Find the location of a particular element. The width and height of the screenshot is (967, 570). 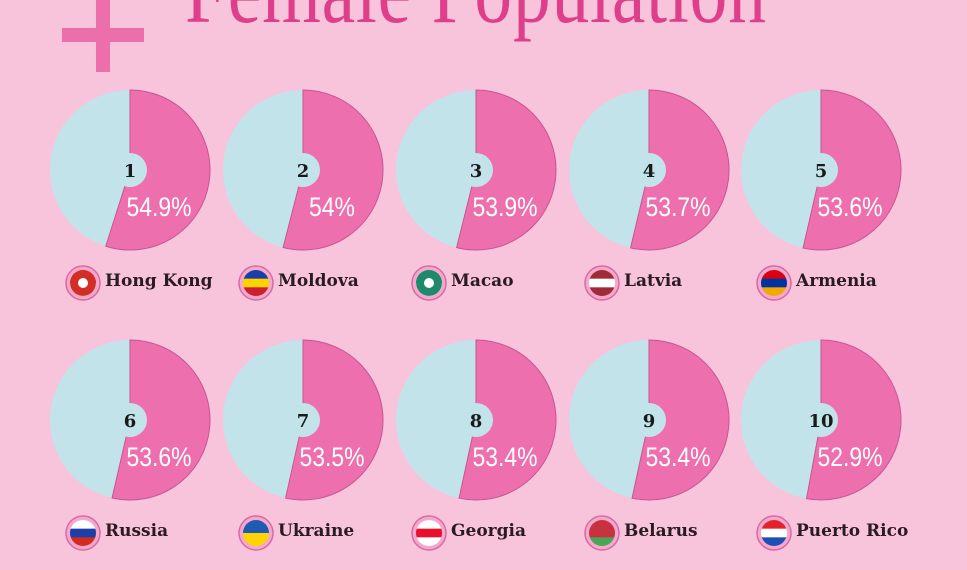

female-symbol-icon is located at coordinates (103, 36).